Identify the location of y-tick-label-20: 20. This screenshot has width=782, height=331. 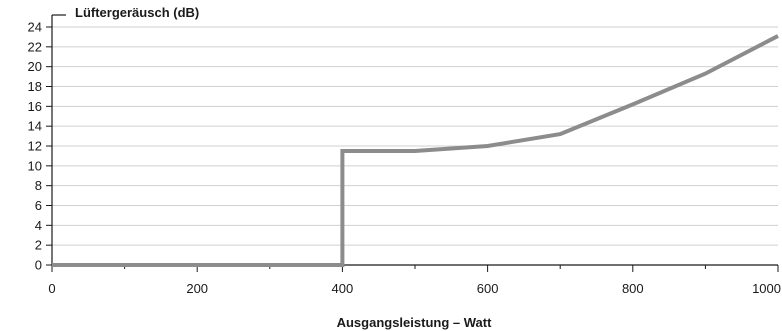
(35, 66).